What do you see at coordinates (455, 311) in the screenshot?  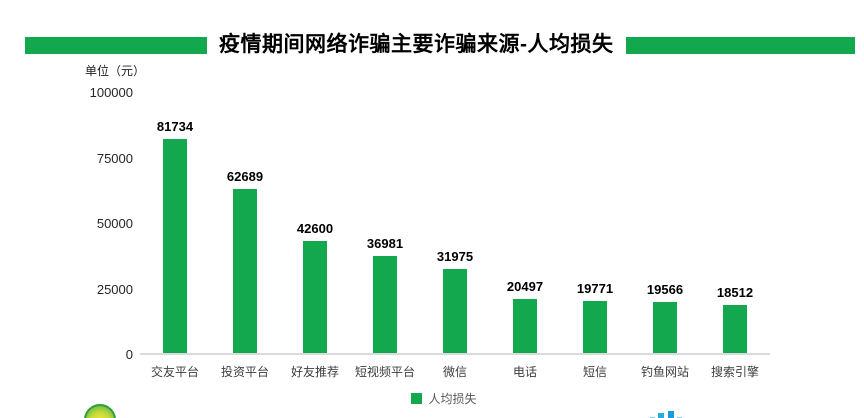 I see `bar-微信` at bounding box center [455, 311].